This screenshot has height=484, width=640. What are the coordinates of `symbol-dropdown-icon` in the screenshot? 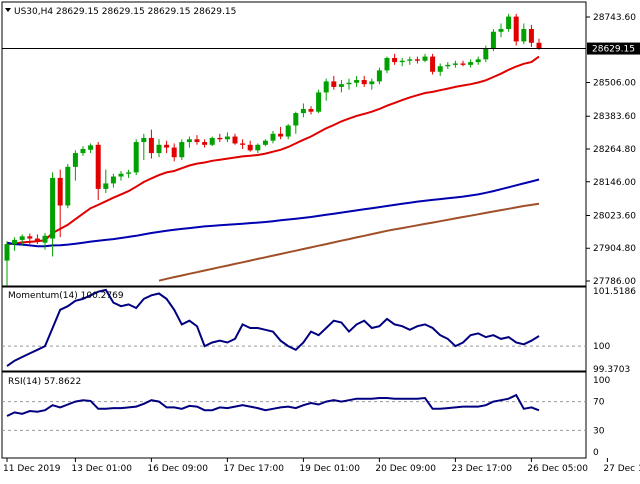 It's located at (8, 10).